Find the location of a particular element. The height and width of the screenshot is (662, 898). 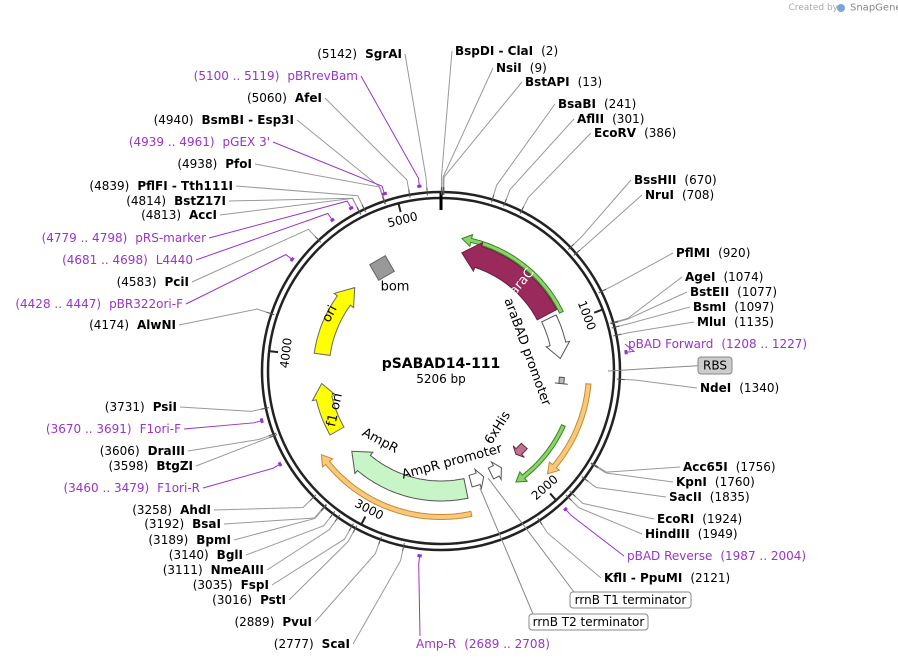

label-position: (1077) is located at coordinates (757, 292).